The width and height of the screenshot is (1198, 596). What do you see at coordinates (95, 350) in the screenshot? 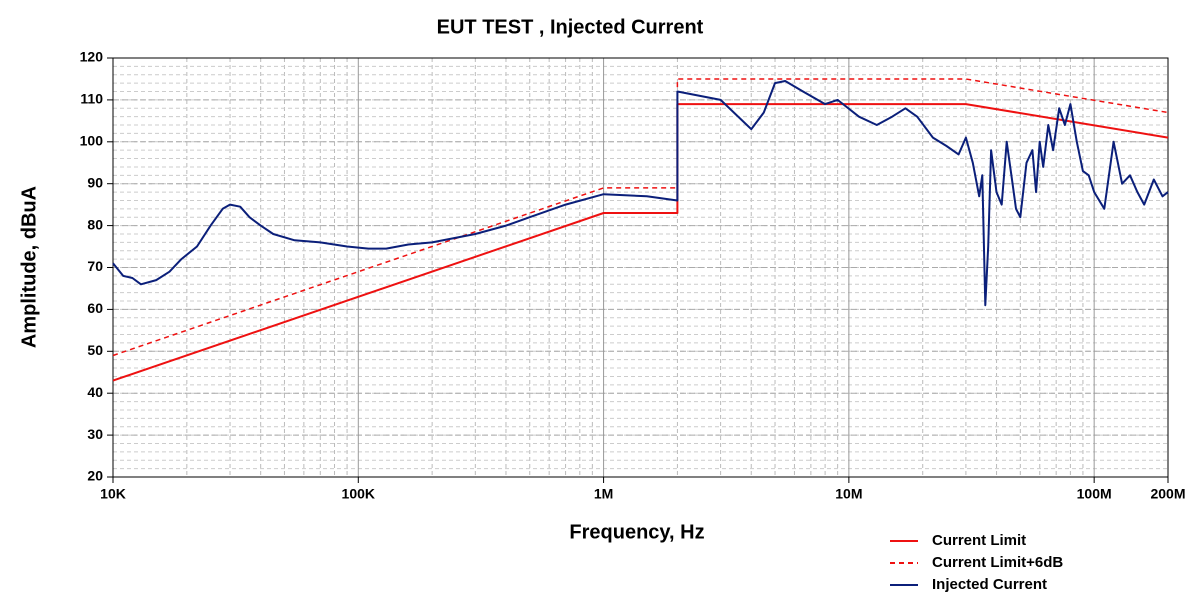
I see `y-tick-label: 50` at bounding box center [95, 350].